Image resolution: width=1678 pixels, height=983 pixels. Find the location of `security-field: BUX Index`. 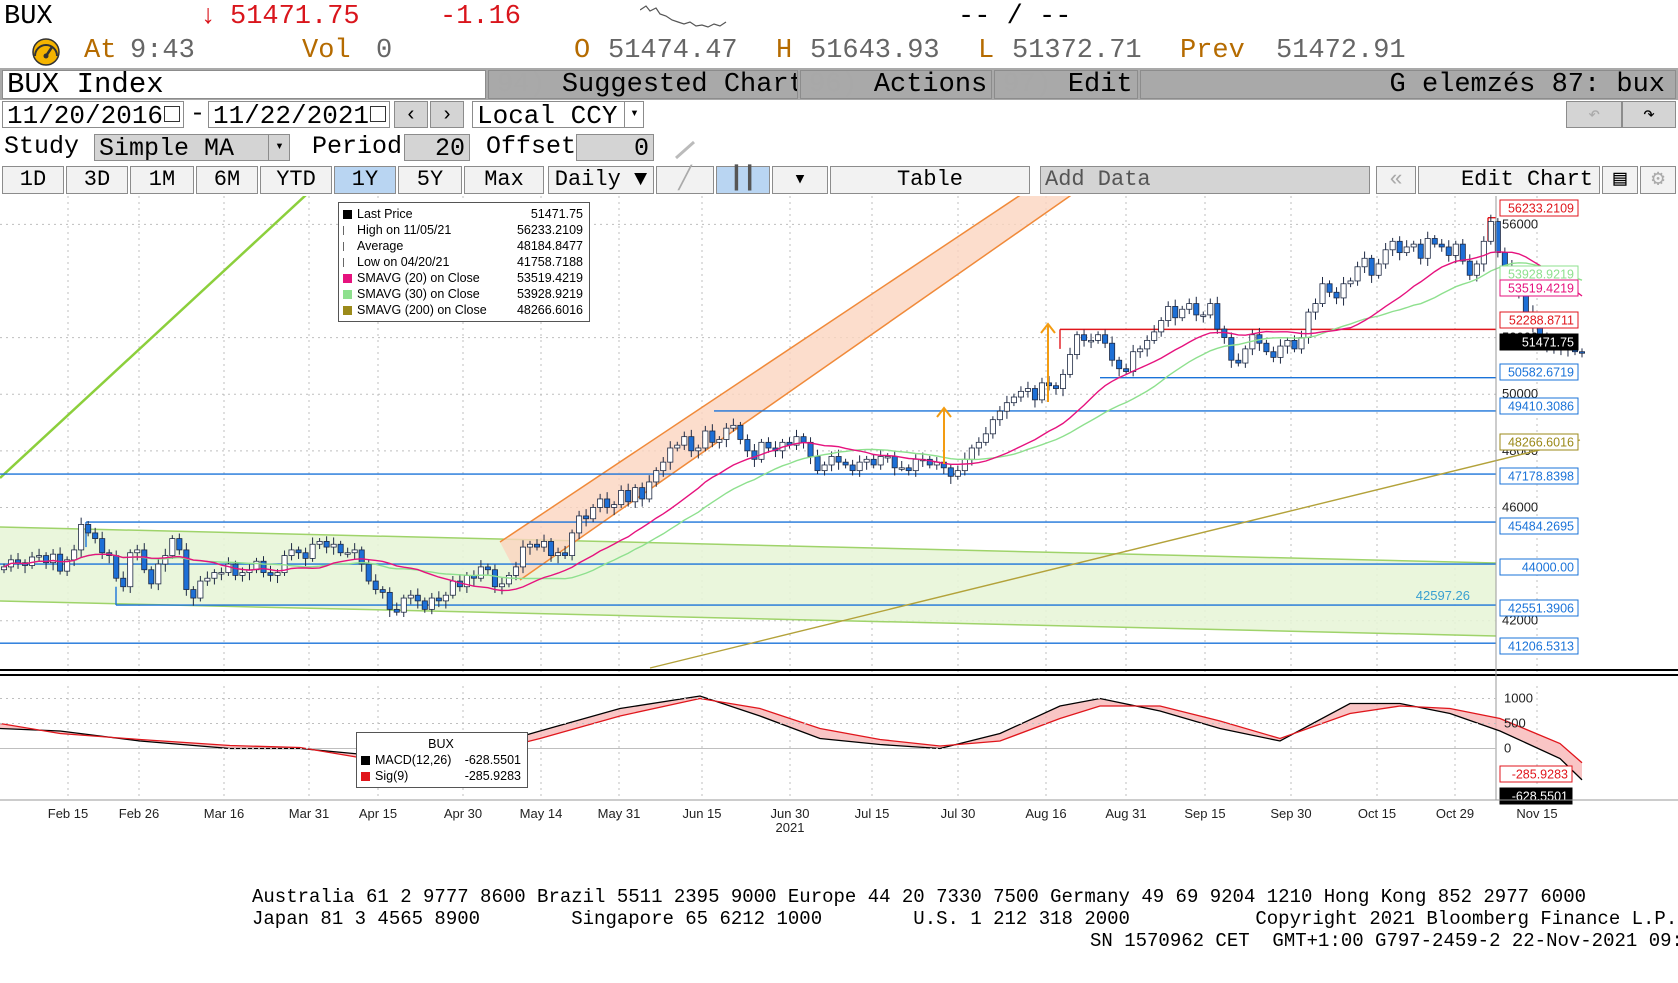

security-field: BUX Index is located at coordinates (244, 84).